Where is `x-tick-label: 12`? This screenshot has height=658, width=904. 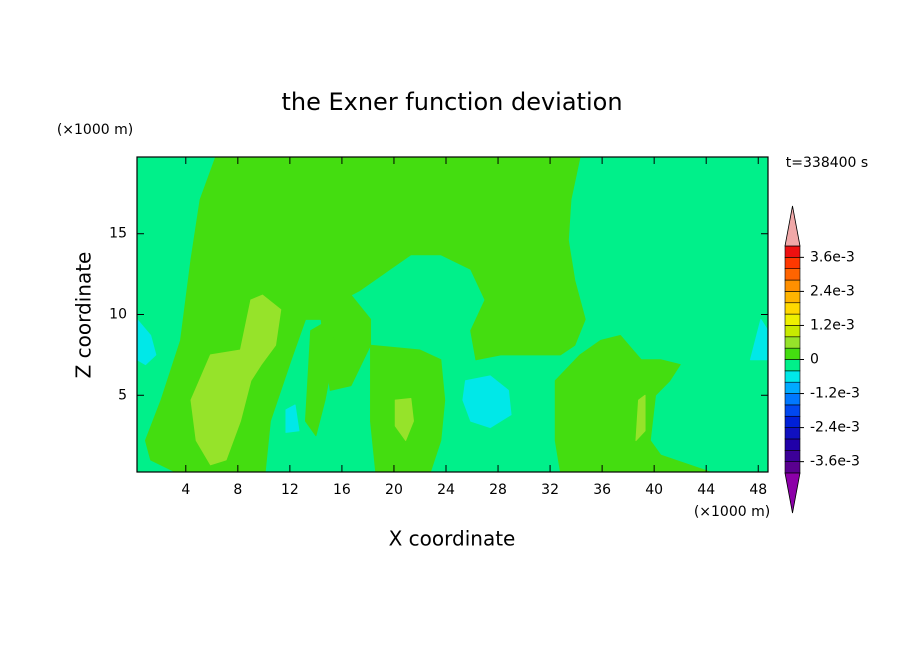 x-tick-label: 12 is located at coordinates (290, 490).